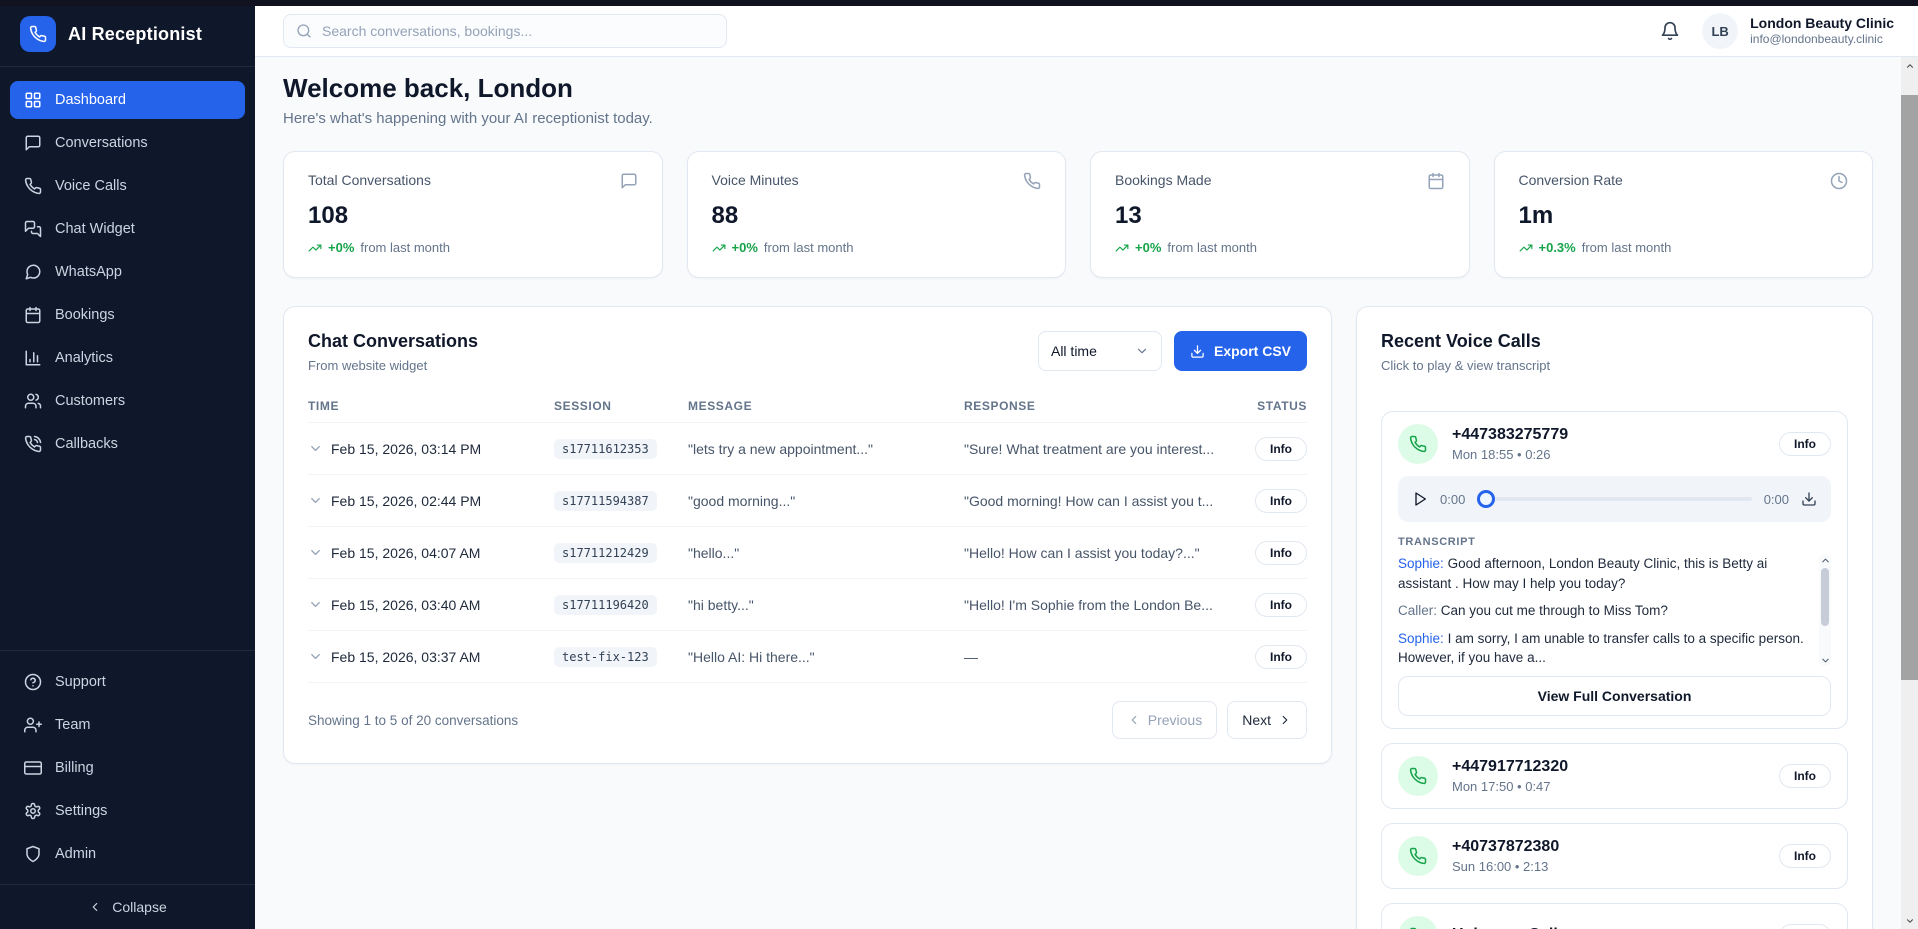 The height and width of the screenshot is (929, 1918). What do you see at coordinates (127, 272) in the screenshot?
I see `sidebar-item-whatsapp: WhatsApp` at bounding box center [127, 272].